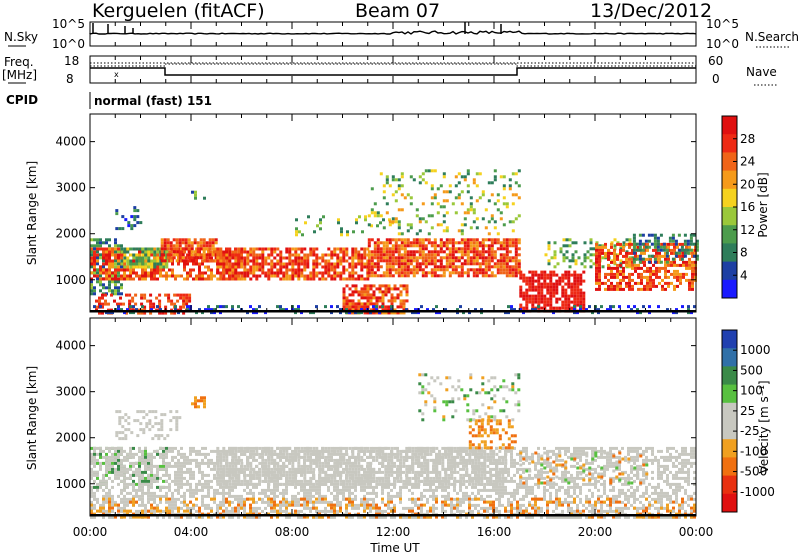 This screenshot has height=554, width=800. Describe the element at coordinates (70, 79) in the screenshot. I see `freq-tick-bottom: 8` at that location.